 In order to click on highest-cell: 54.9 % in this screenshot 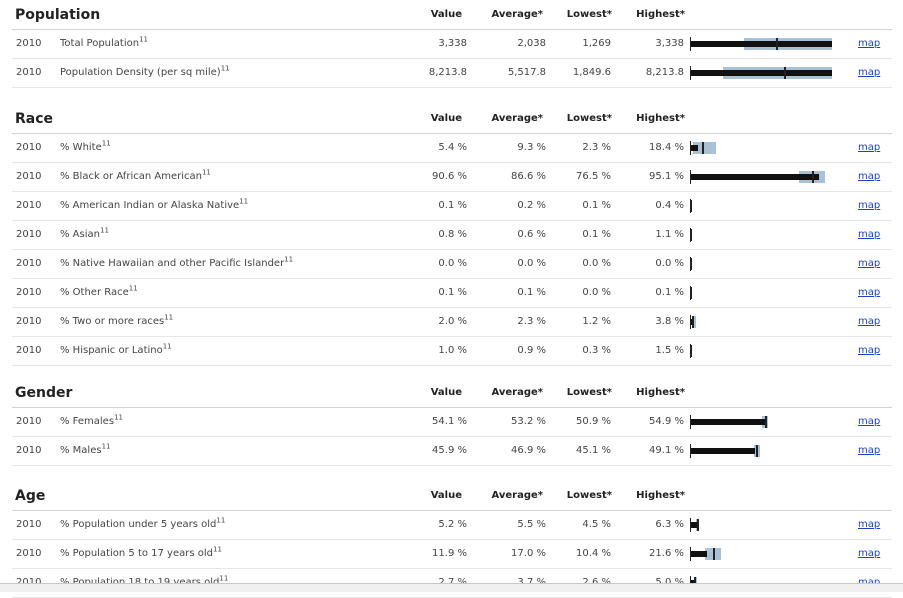, I will do `click(666, 421)`.